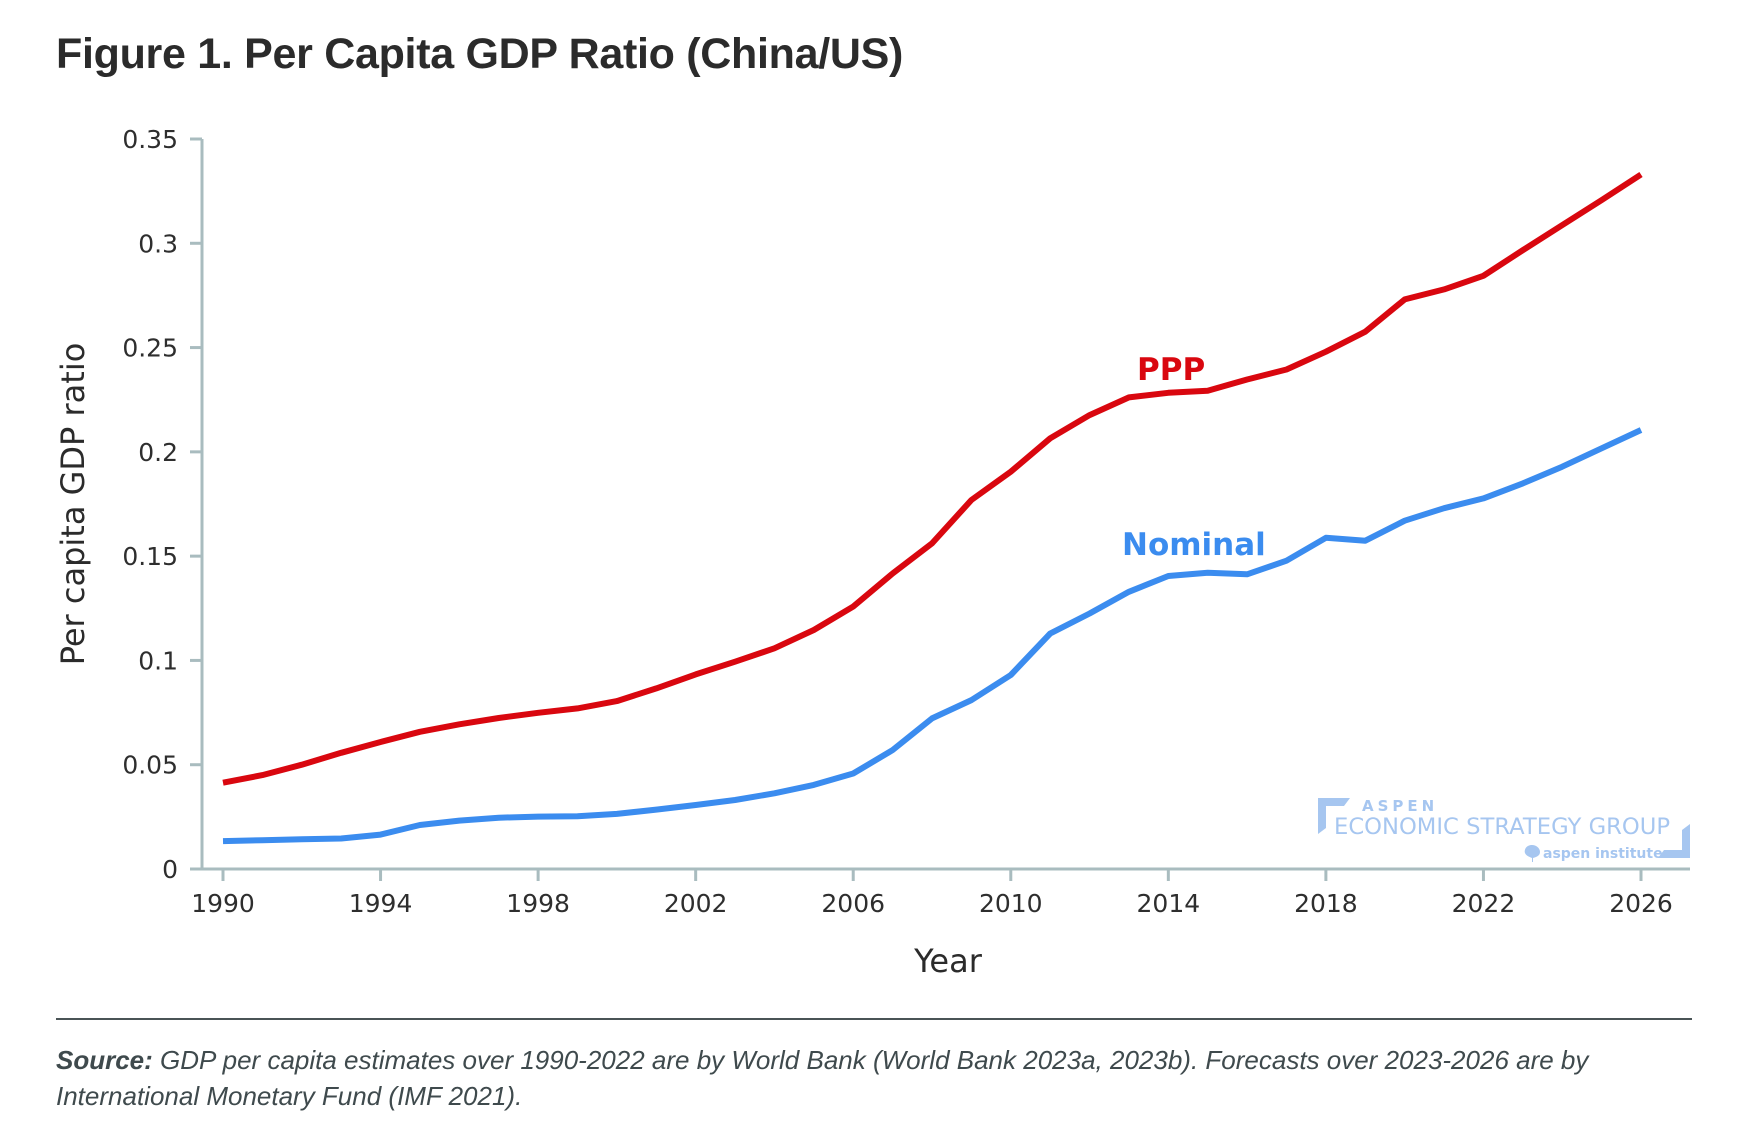 The image size is (1755, 1145). What do you see at coordinates (158, 452) in the screenshot?
I see `y-tick-label: 0.2` at bounding box center [158, 452].